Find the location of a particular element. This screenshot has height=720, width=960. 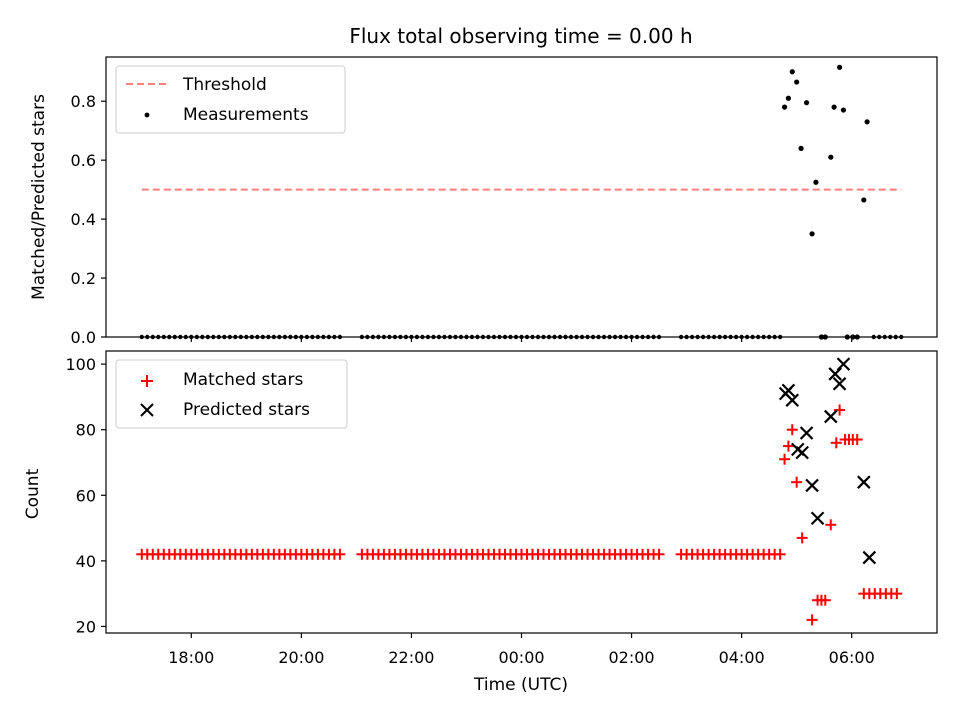

bottom-y-tick-label: 100 is located at coordinates (80, 364).